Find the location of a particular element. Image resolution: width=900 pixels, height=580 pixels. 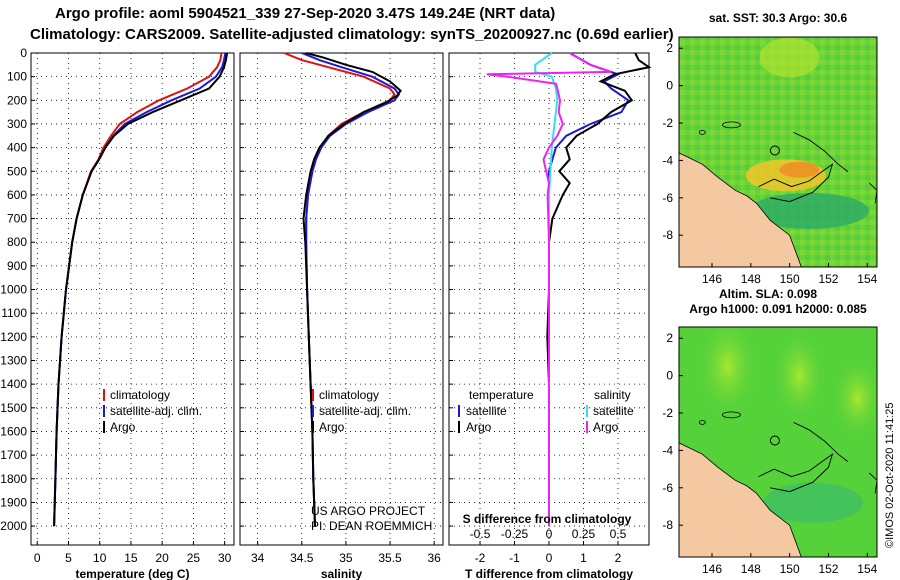

pi-label: PI: DEAN ROEMMICH is located at coordinates (371, 526).